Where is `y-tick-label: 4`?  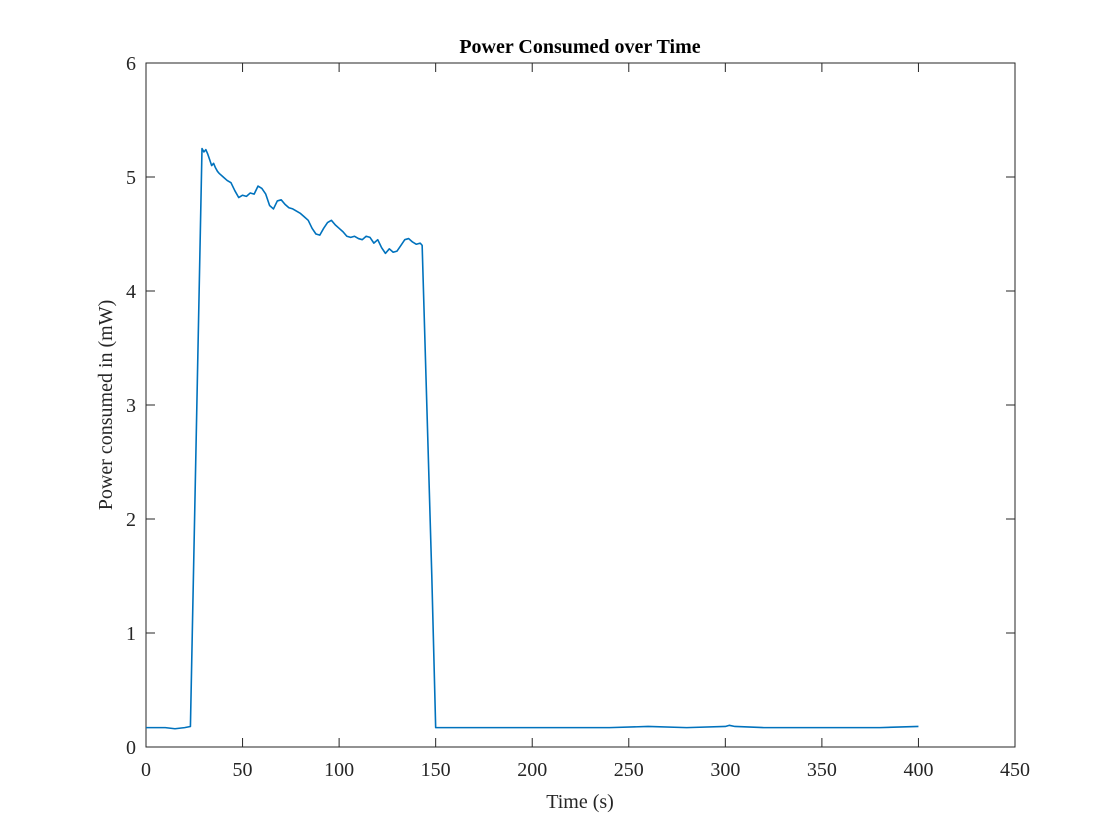
y-tick-label: 4 is located at coordinates (131, 292).